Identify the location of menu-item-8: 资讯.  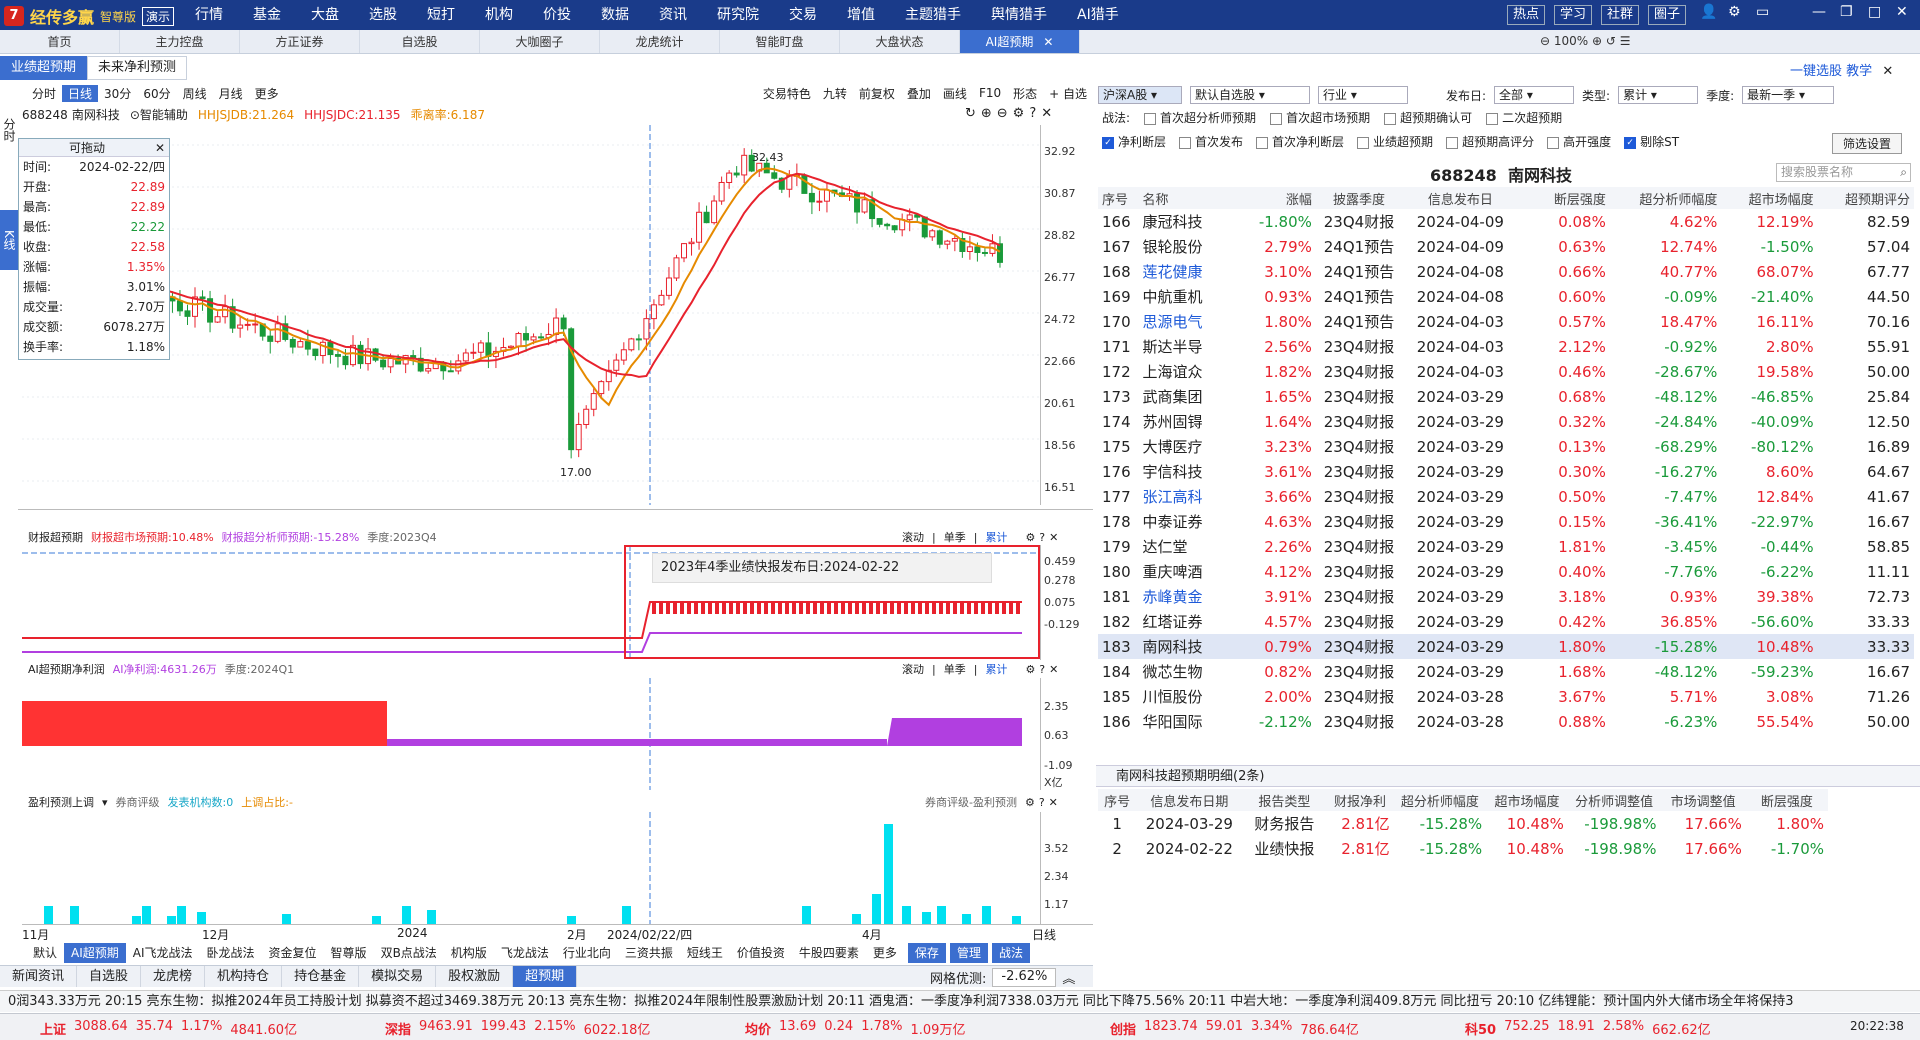
(673, 15).